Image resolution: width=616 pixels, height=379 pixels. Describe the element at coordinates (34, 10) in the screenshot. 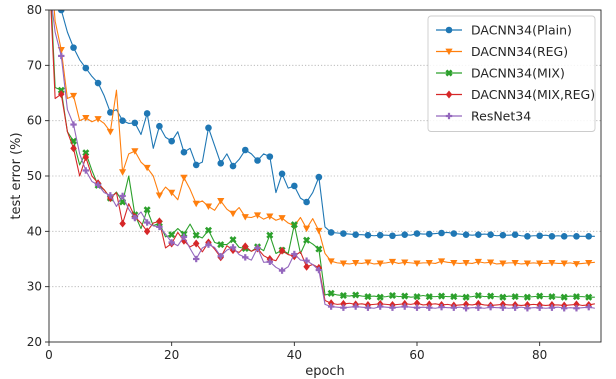

I see `y-tick-label-80: 80` at that location.